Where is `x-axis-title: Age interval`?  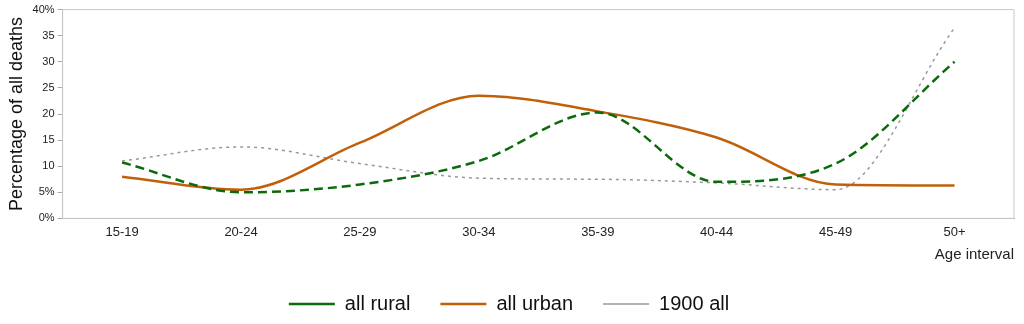
x-axis-title: Age interval is located at coordinates (974, 254).